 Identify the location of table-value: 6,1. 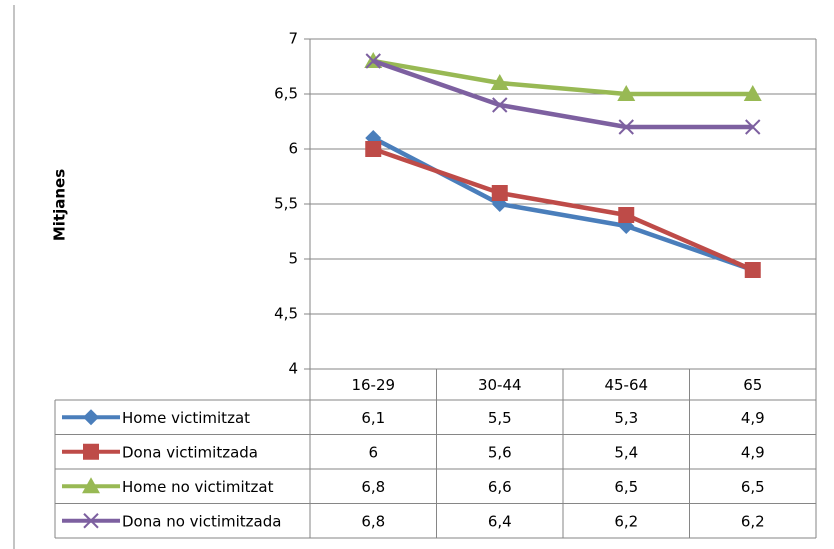
(373, 418).